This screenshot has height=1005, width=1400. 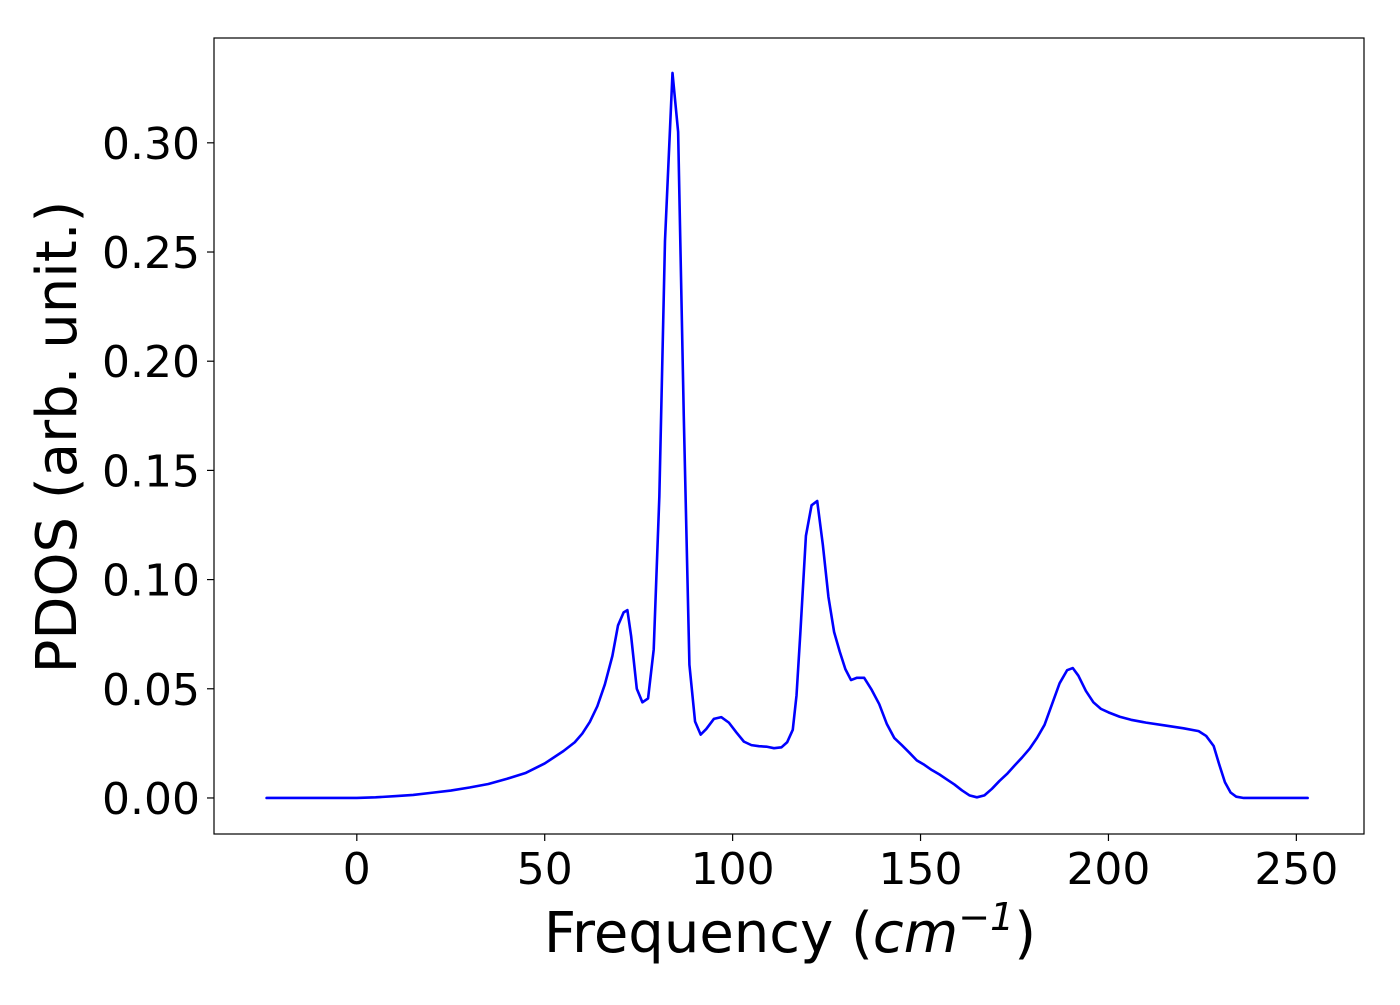 What do you see at coordinates (841, 869) in the screenshot?
I see `x-tick-labels: 0 50 100 150 200 250` at bounding box center [841, 869].